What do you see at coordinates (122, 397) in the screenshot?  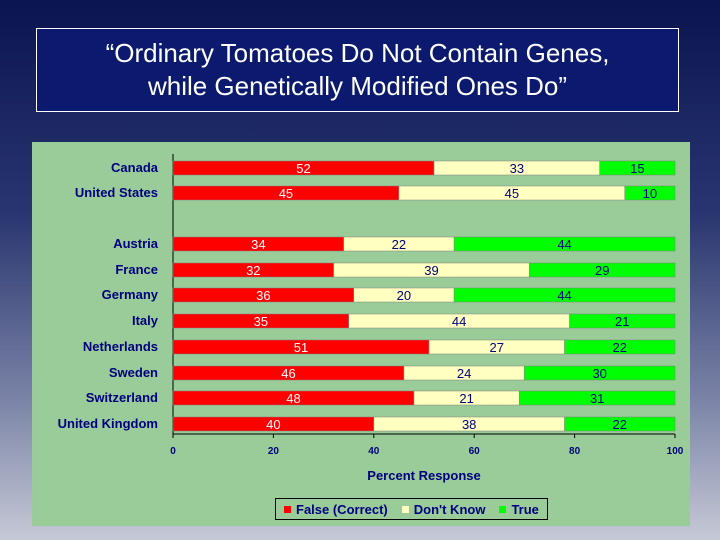 I see `category-label-switzerland: Switzerland` at bounding box center [122, 397].